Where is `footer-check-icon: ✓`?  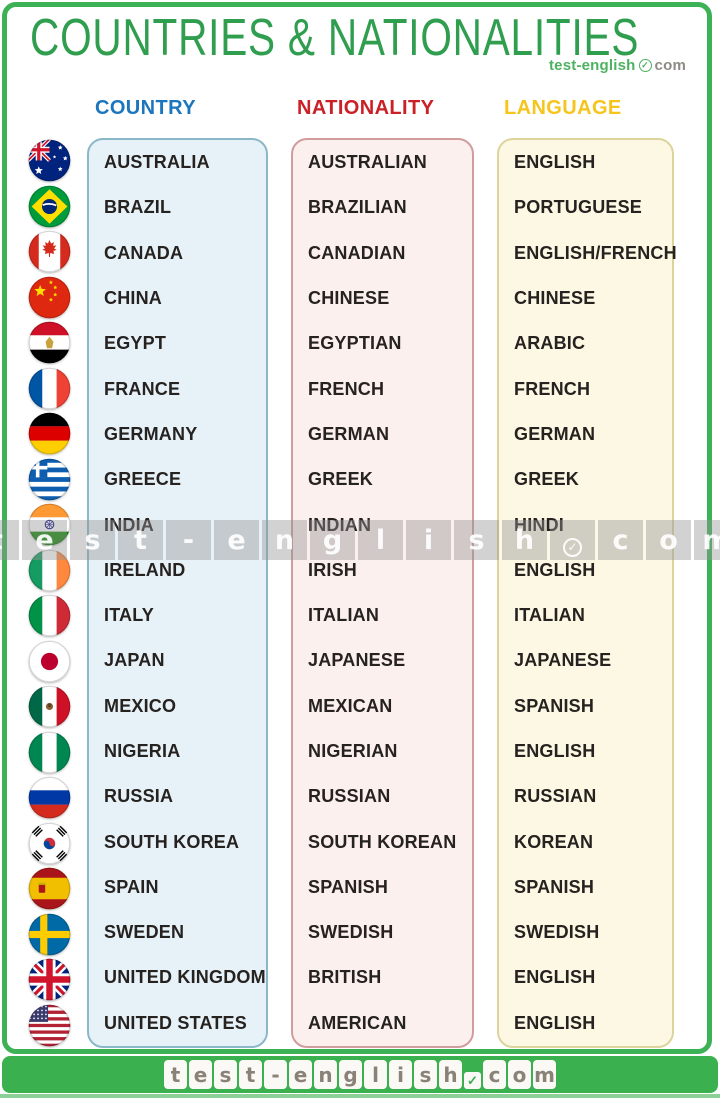
footer-check-icon: ✓ is located at coordinates (472, 1080).